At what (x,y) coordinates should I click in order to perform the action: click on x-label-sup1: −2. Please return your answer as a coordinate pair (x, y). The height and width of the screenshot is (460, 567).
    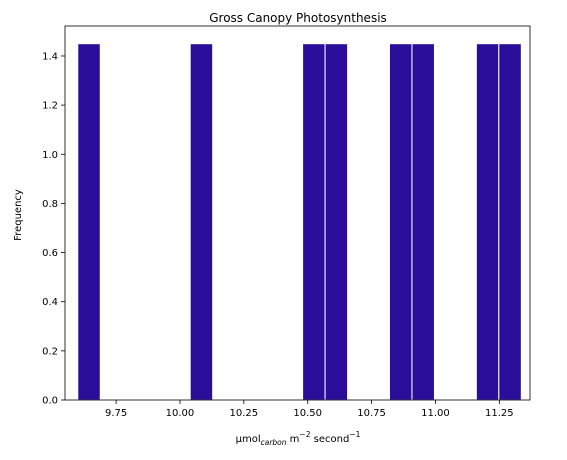
    Looking at the image, I should click on (304, 434).